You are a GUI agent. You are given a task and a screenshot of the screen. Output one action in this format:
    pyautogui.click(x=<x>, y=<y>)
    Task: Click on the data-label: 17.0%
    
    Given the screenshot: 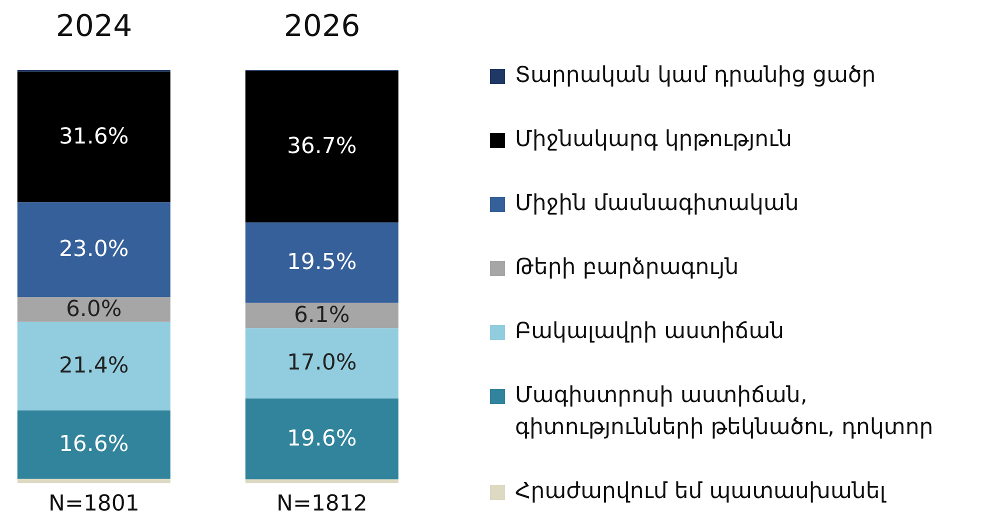 What is the action you would take?
    pyautogui.click(x=321, y=363)
    